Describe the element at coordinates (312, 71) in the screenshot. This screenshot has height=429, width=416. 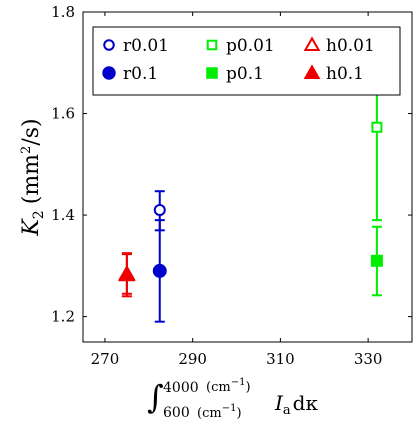
I see `legend-marker-h0.1` at that location.